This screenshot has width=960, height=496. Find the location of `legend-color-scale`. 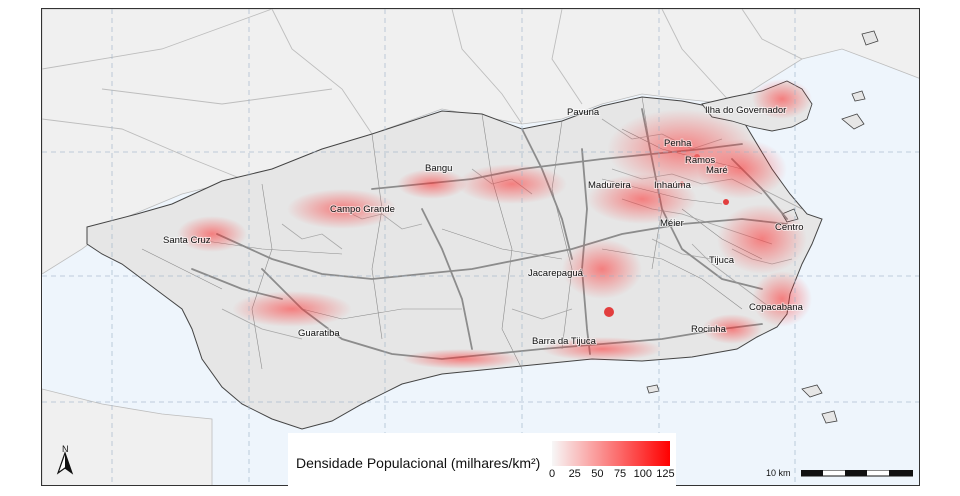

legend-color-scale is located at coordinates (611, 453).